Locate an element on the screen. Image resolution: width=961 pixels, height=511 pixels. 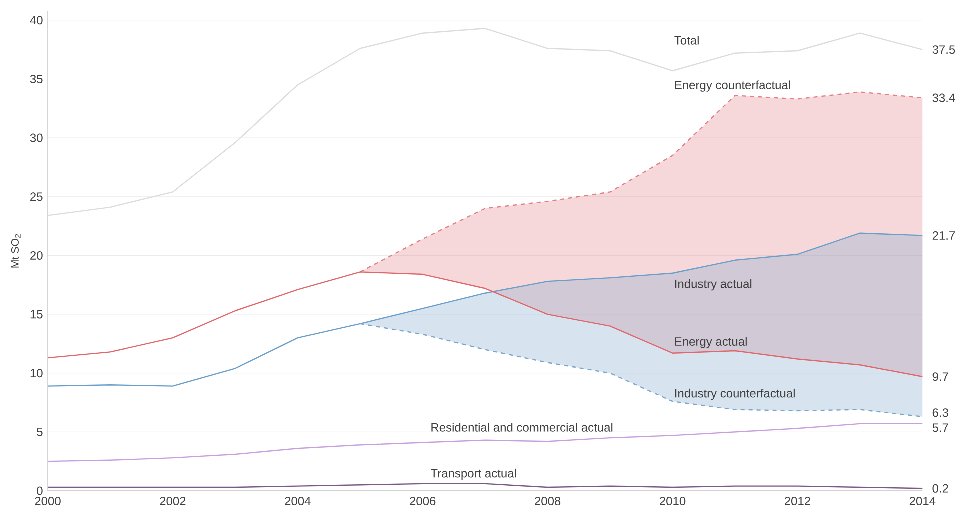
data-label: 33.4 is located at coordinates (944, 98).